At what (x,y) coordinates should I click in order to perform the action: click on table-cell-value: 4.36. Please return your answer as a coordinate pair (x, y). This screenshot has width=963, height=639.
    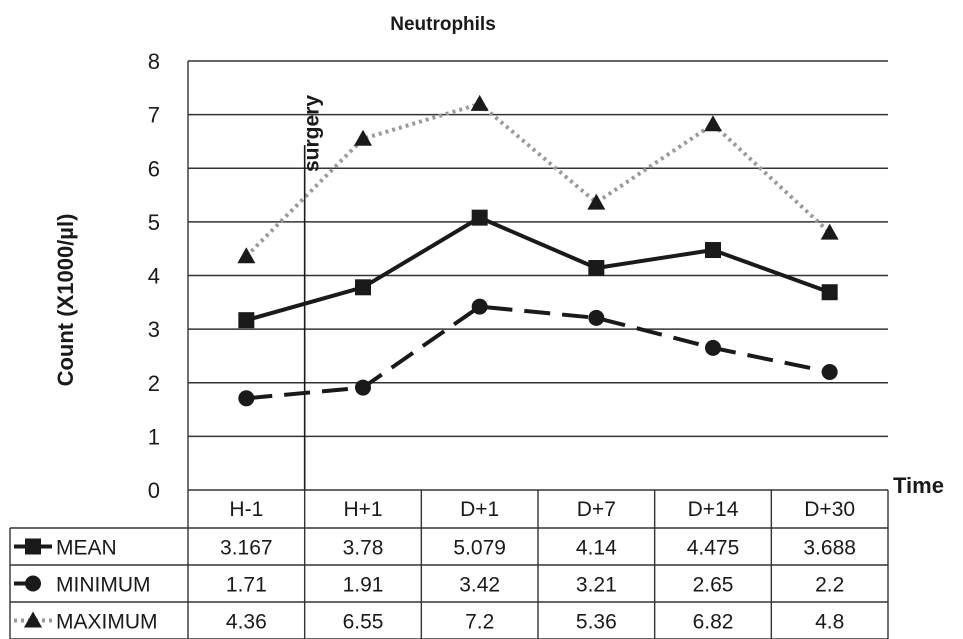
    Looking at the image, I should click on (246, 622).